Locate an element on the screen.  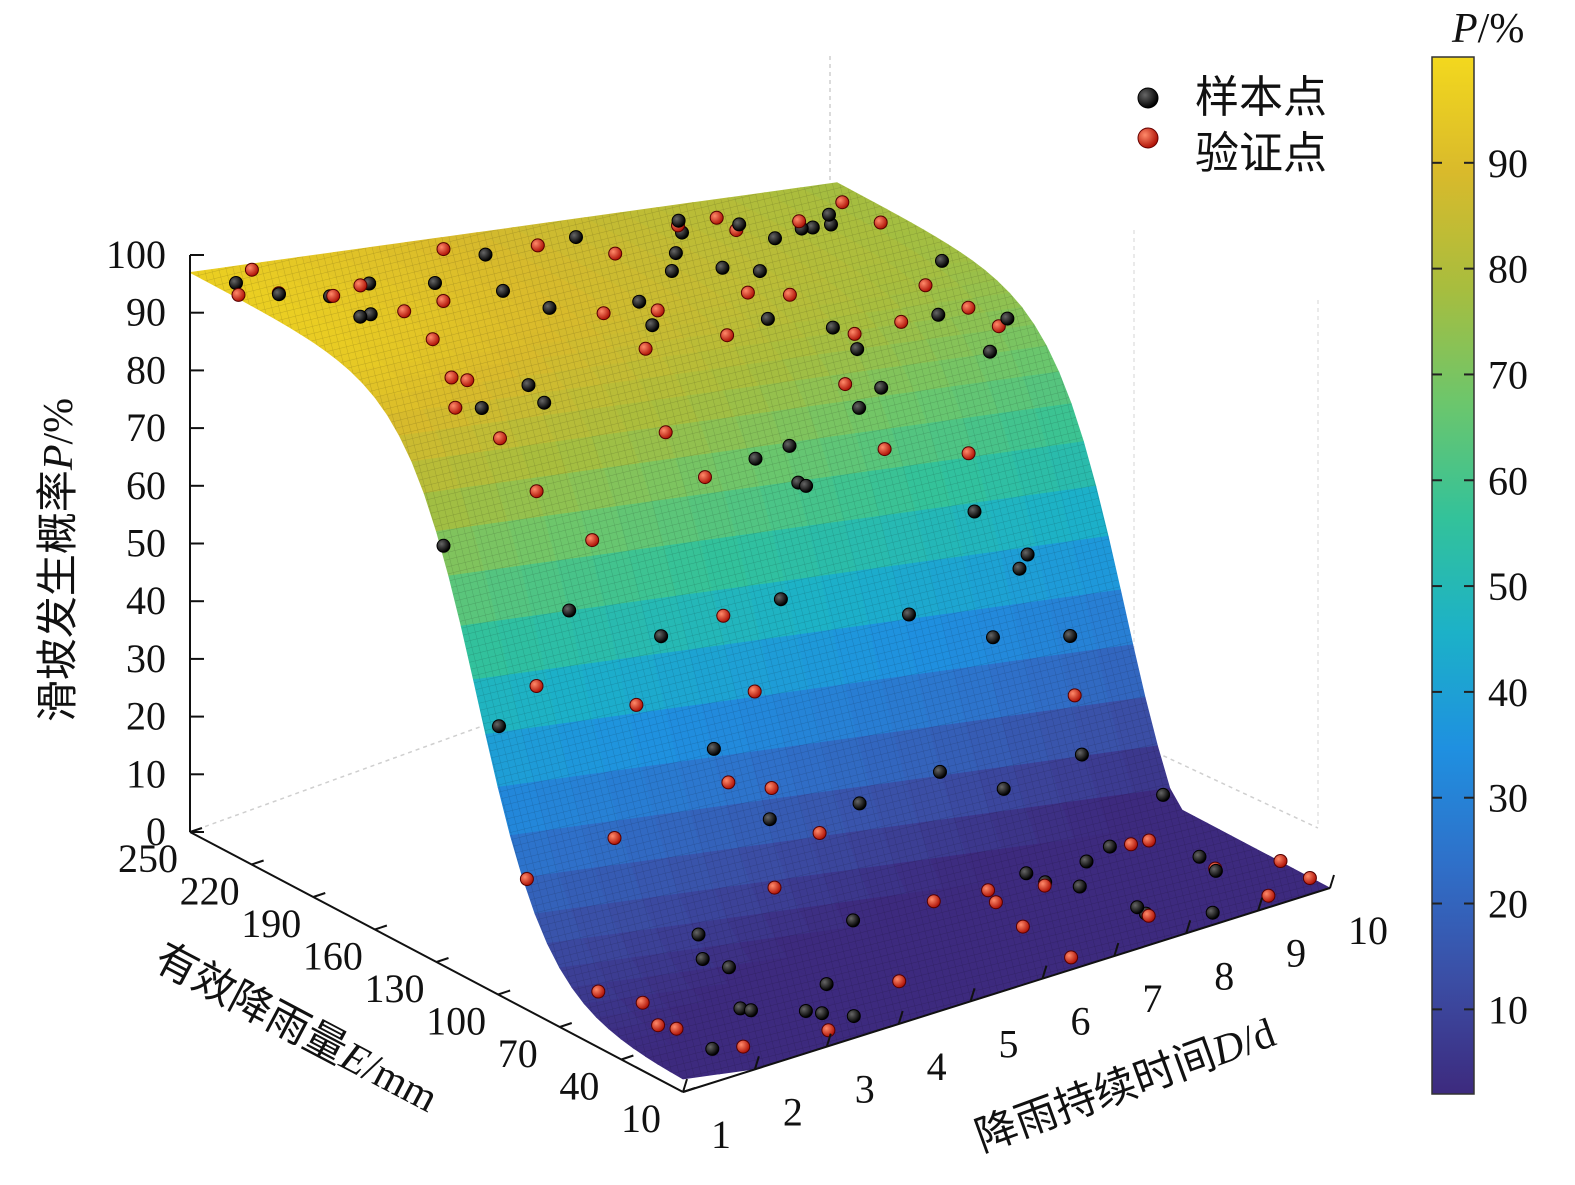
colorbar-tick-label: 70 is located at coordinates (1508, 374).